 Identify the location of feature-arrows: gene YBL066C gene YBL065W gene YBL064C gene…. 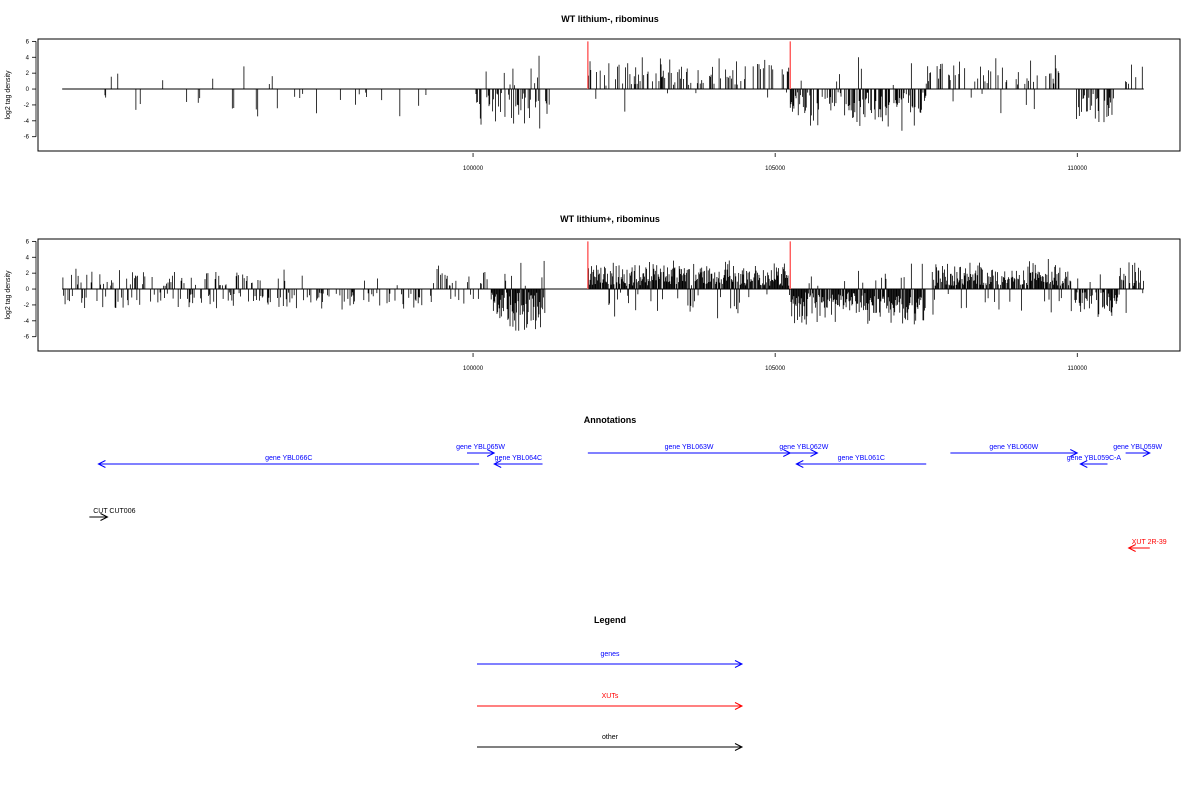
(628, 498).